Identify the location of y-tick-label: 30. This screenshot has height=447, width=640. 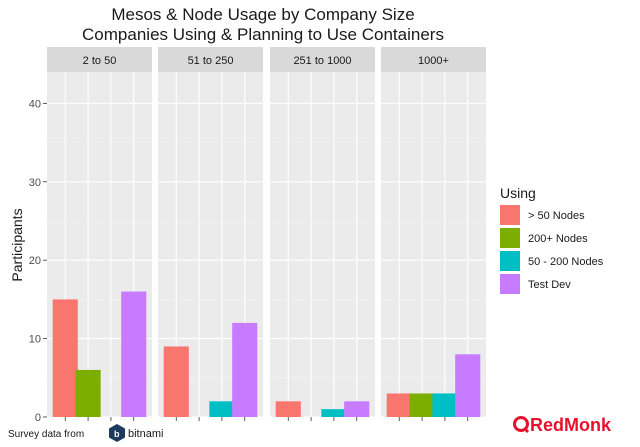
(35, 183).